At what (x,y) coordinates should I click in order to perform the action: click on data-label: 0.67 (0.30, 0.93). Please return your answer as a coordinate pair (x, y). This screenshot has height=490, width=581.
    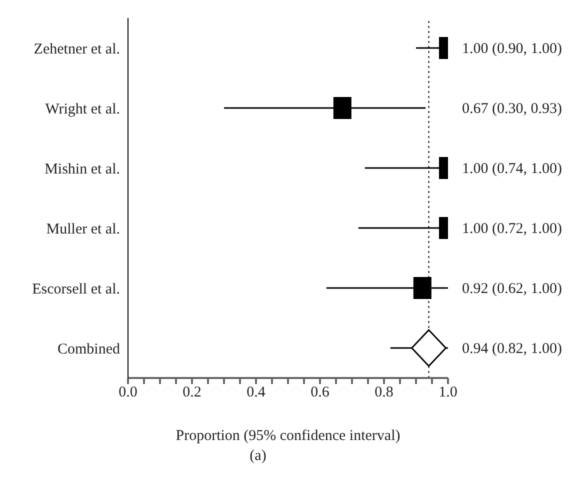
    Looking at the image, I should click on (512, 109).